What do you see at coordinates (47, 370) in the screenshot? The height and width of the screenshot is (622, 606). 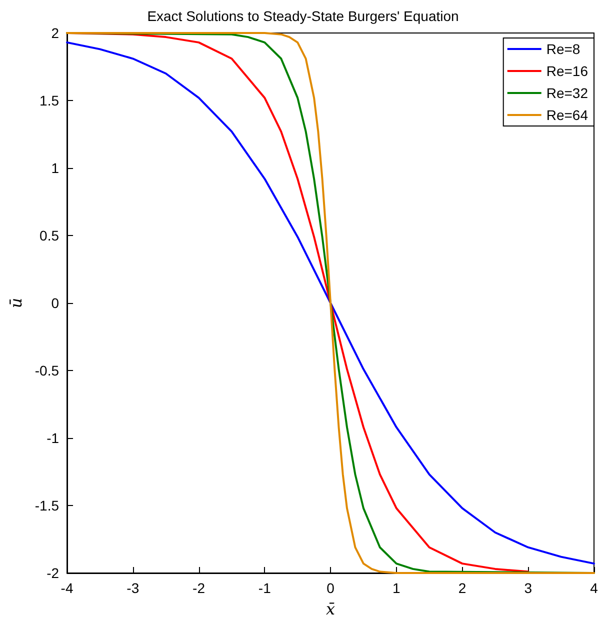 I see `y-tick-label: -0.5` at bounding box center [47, 370].